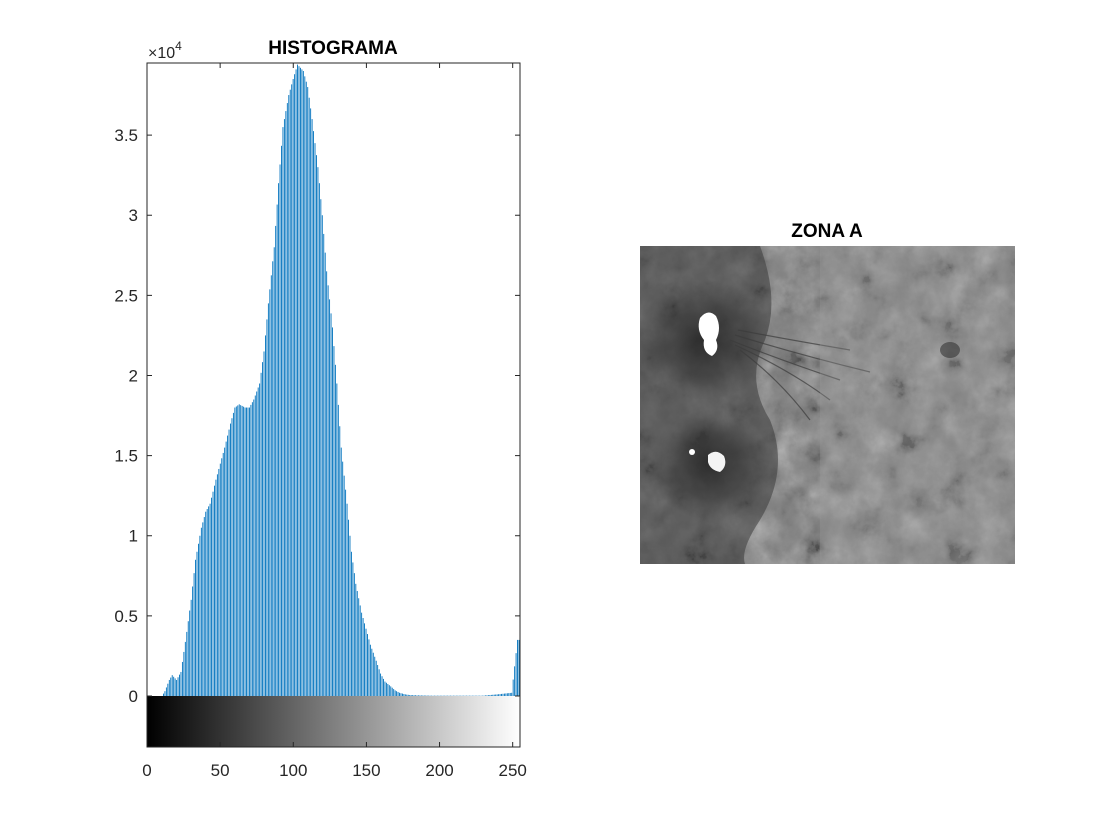 Image resolution: width=1120 pixels, height=840 pixels. What do you see at coordinates (827, 231) in the screenshot?
I see `image-title: ZONA A` at bounding box center [827, 231].